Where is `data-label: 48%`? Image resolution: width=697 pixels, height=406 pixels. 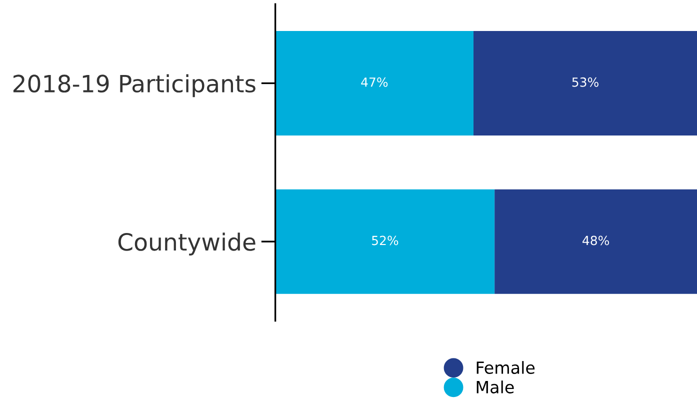
data-label: 48% is located at coordinates (595, 241).